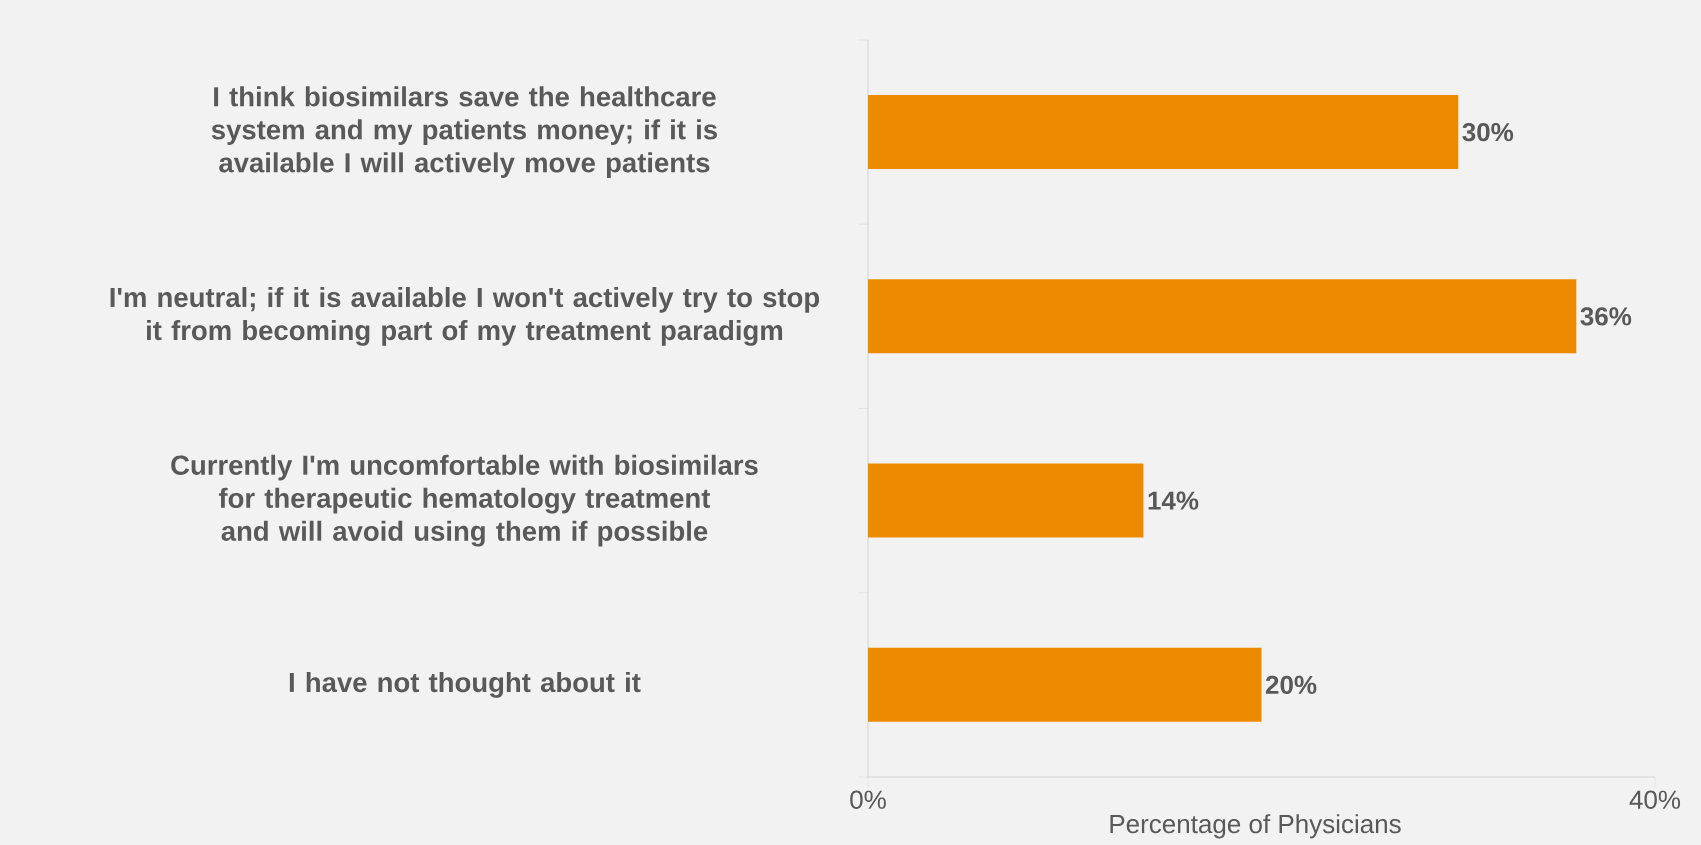  What do you see at coordinates (1655, 799) in the screenshot?
I see `x-tick-label: 40%` at bounding box center [1655, 799].